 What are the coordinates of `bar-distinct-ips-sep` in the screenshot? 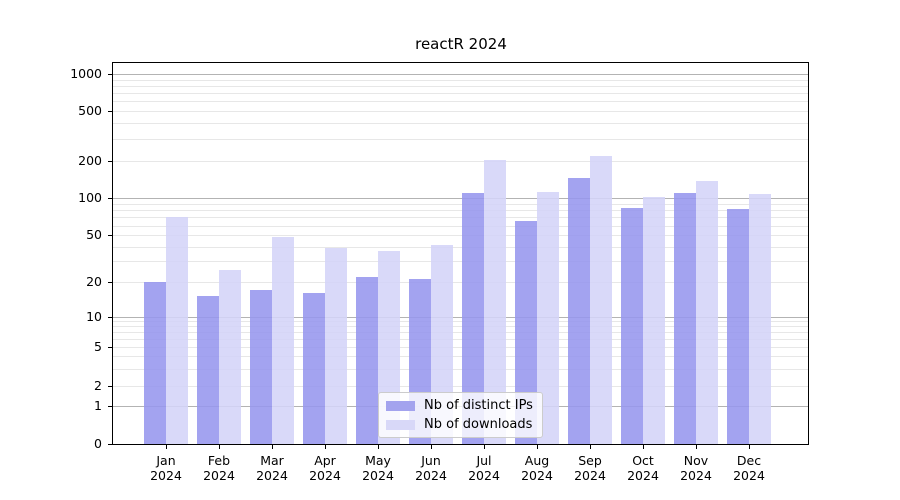 It's located at (579, 311).